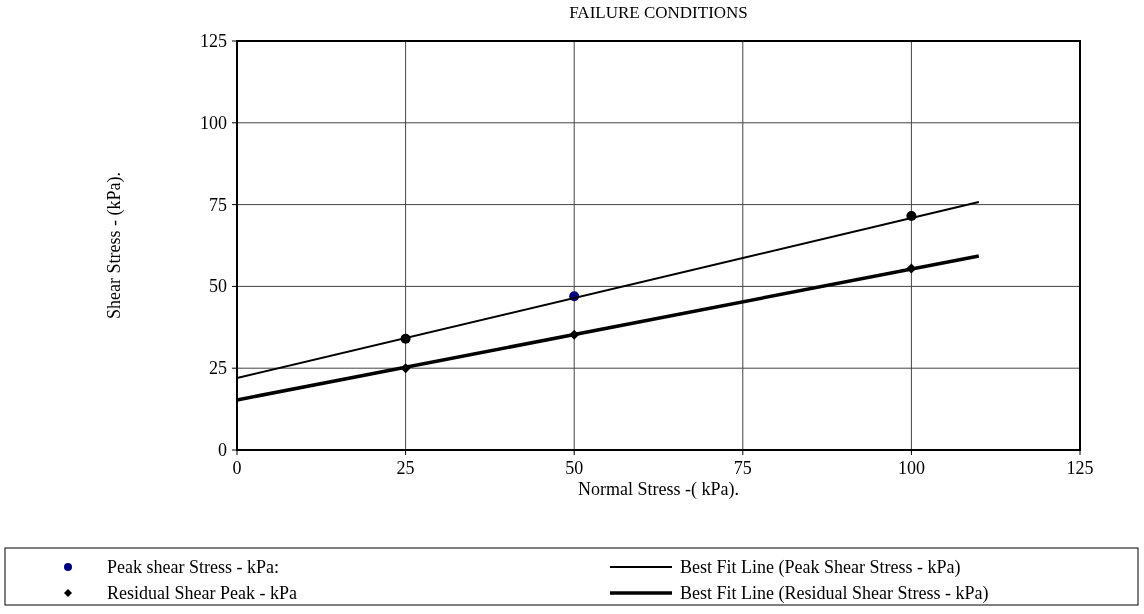 The width and height of the screenshot is (1144, 614). Describe the element at coordinates (237, 468) in the screenshot. I see `x-tick-label: 0` at that location.